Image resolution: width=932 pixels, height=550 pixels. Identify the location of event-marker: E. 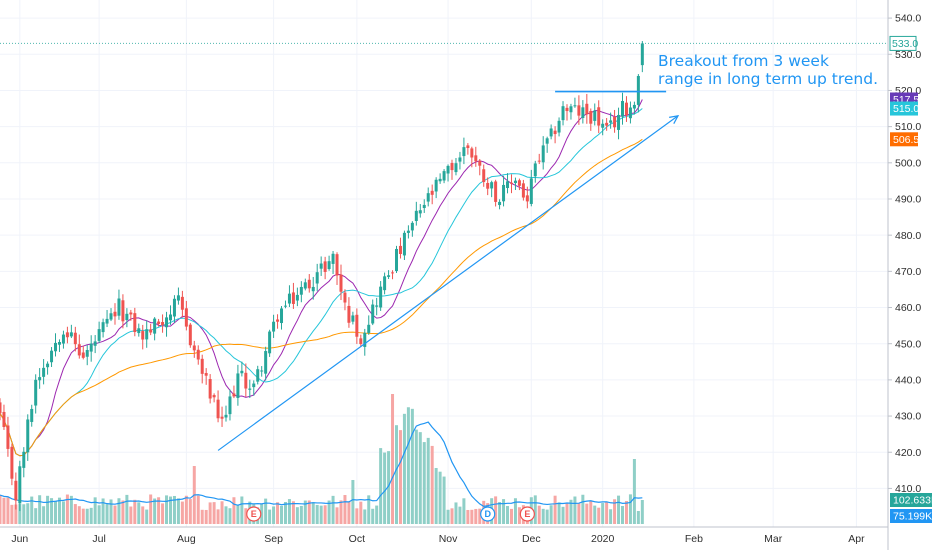
(254, 514).